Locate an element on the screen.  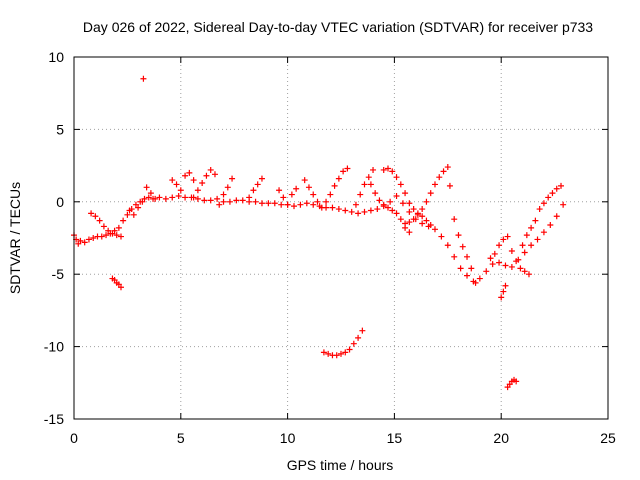
y-tick-label: -5 is located at coordinates (58, 274).